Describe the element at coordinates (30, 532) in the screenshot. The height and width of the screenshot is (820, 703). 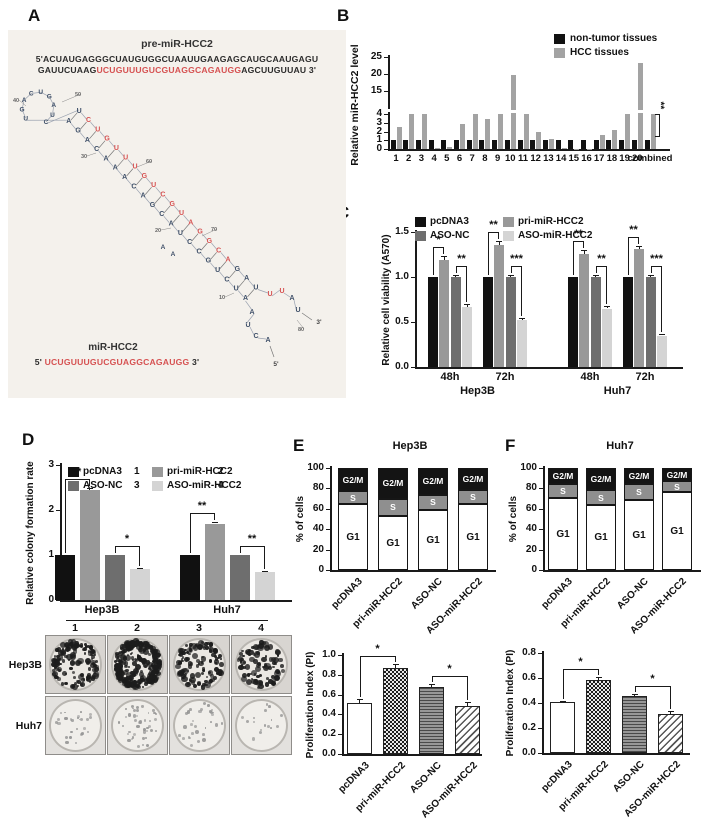
I see `y-axis-title: Relative colony formation rate` at that location.